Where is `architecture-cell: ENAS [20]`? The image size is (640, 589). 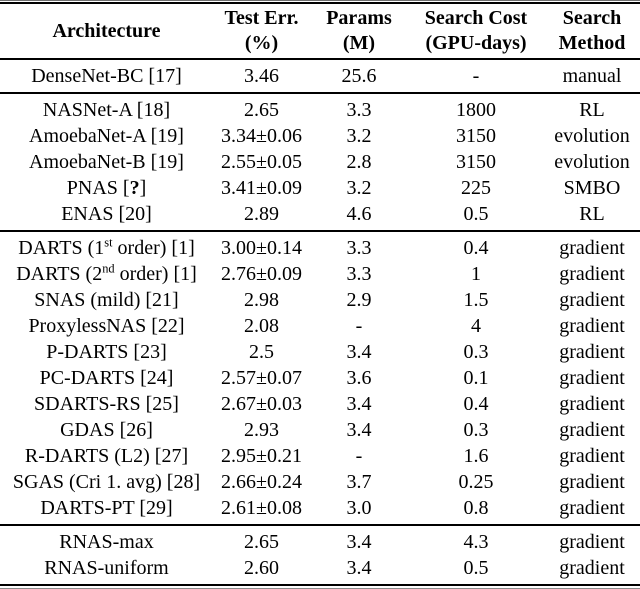 architecture-cell: ENAS [20] is located at coordinates (106, 216).